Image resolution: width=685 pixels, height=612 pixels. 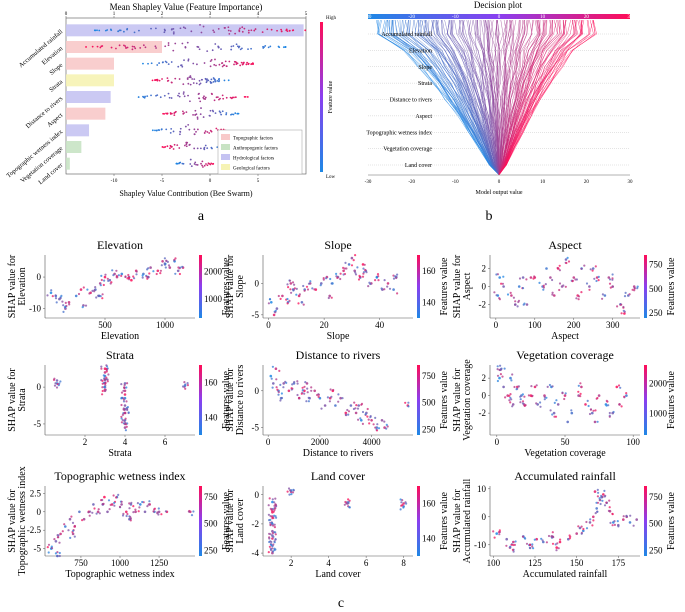 I want to click on legend-swatch, so click(x=225, y=147).